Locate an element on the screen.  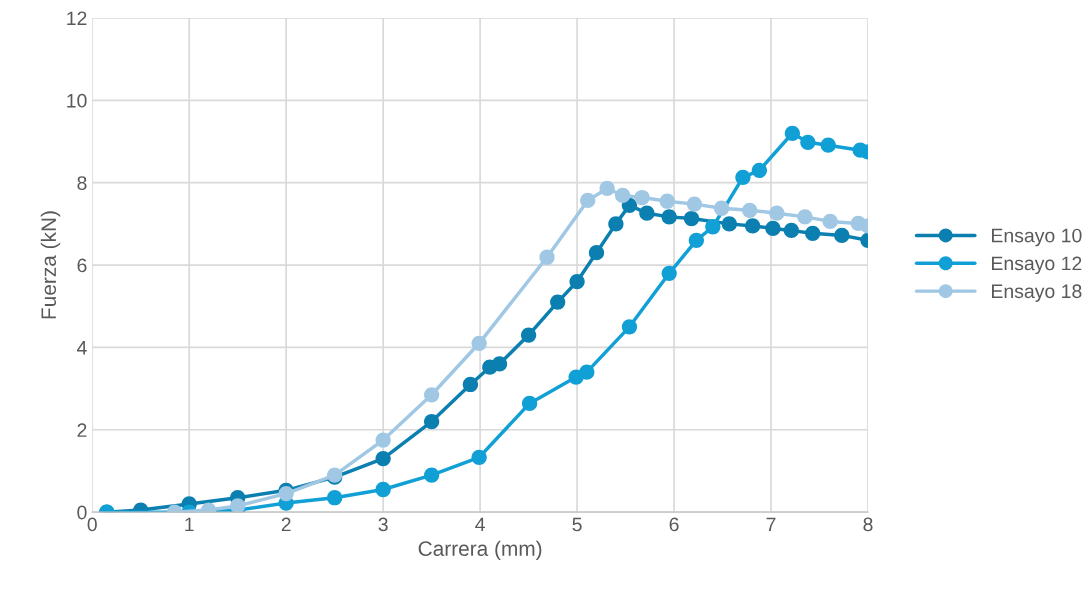
x-tick-label: 0 is located at coordinates (92, 524).